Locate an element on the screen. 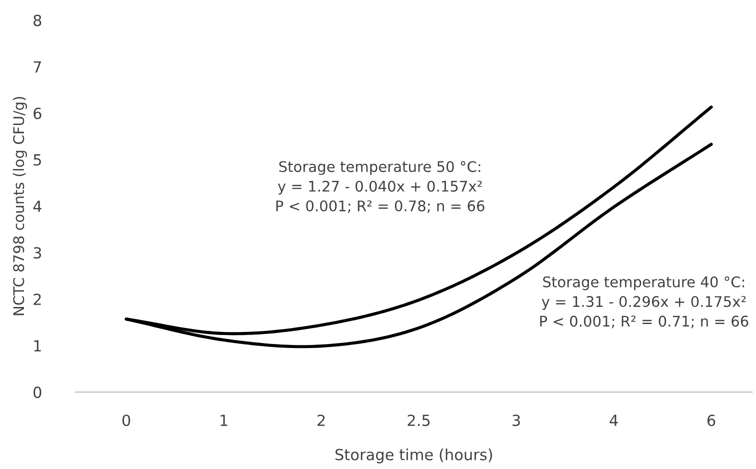 The height and width of the screenshot is (469, 756). y-tick-label: 2 is located at coordinates (37, 299).